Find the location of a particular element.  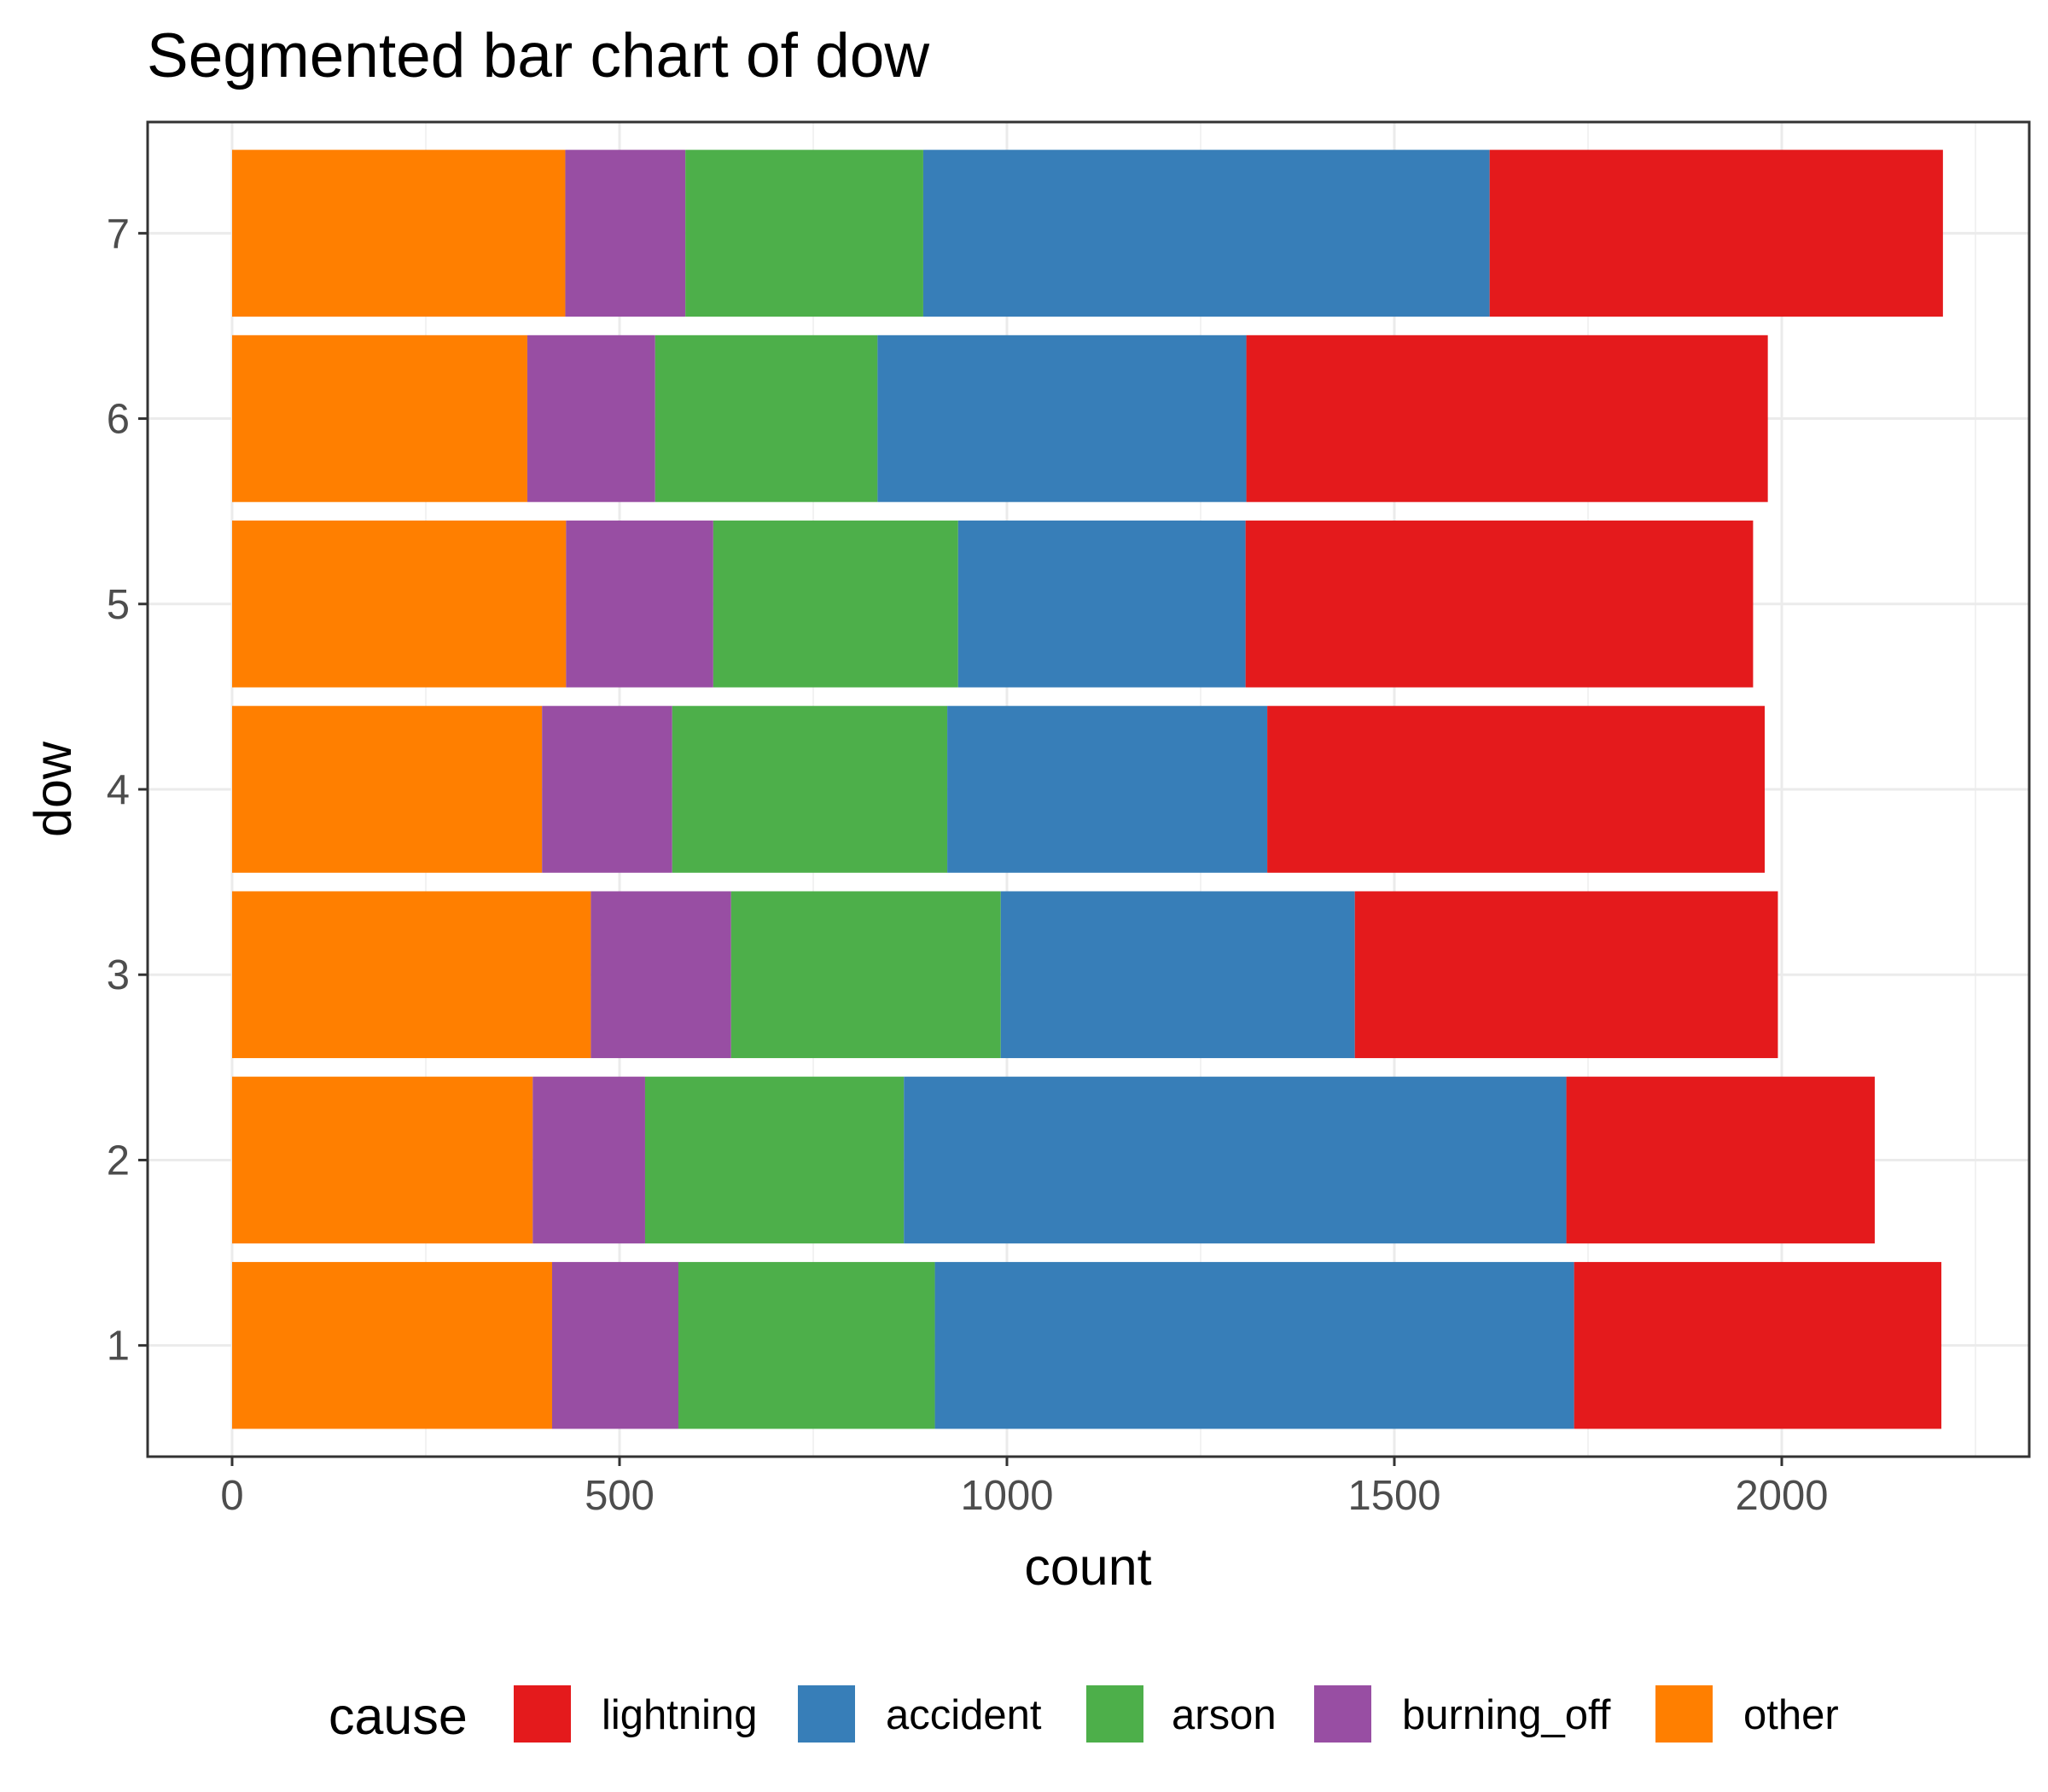

y-axis: 1 2 3 4 5 6 7 is located at coordinates (128, 790).